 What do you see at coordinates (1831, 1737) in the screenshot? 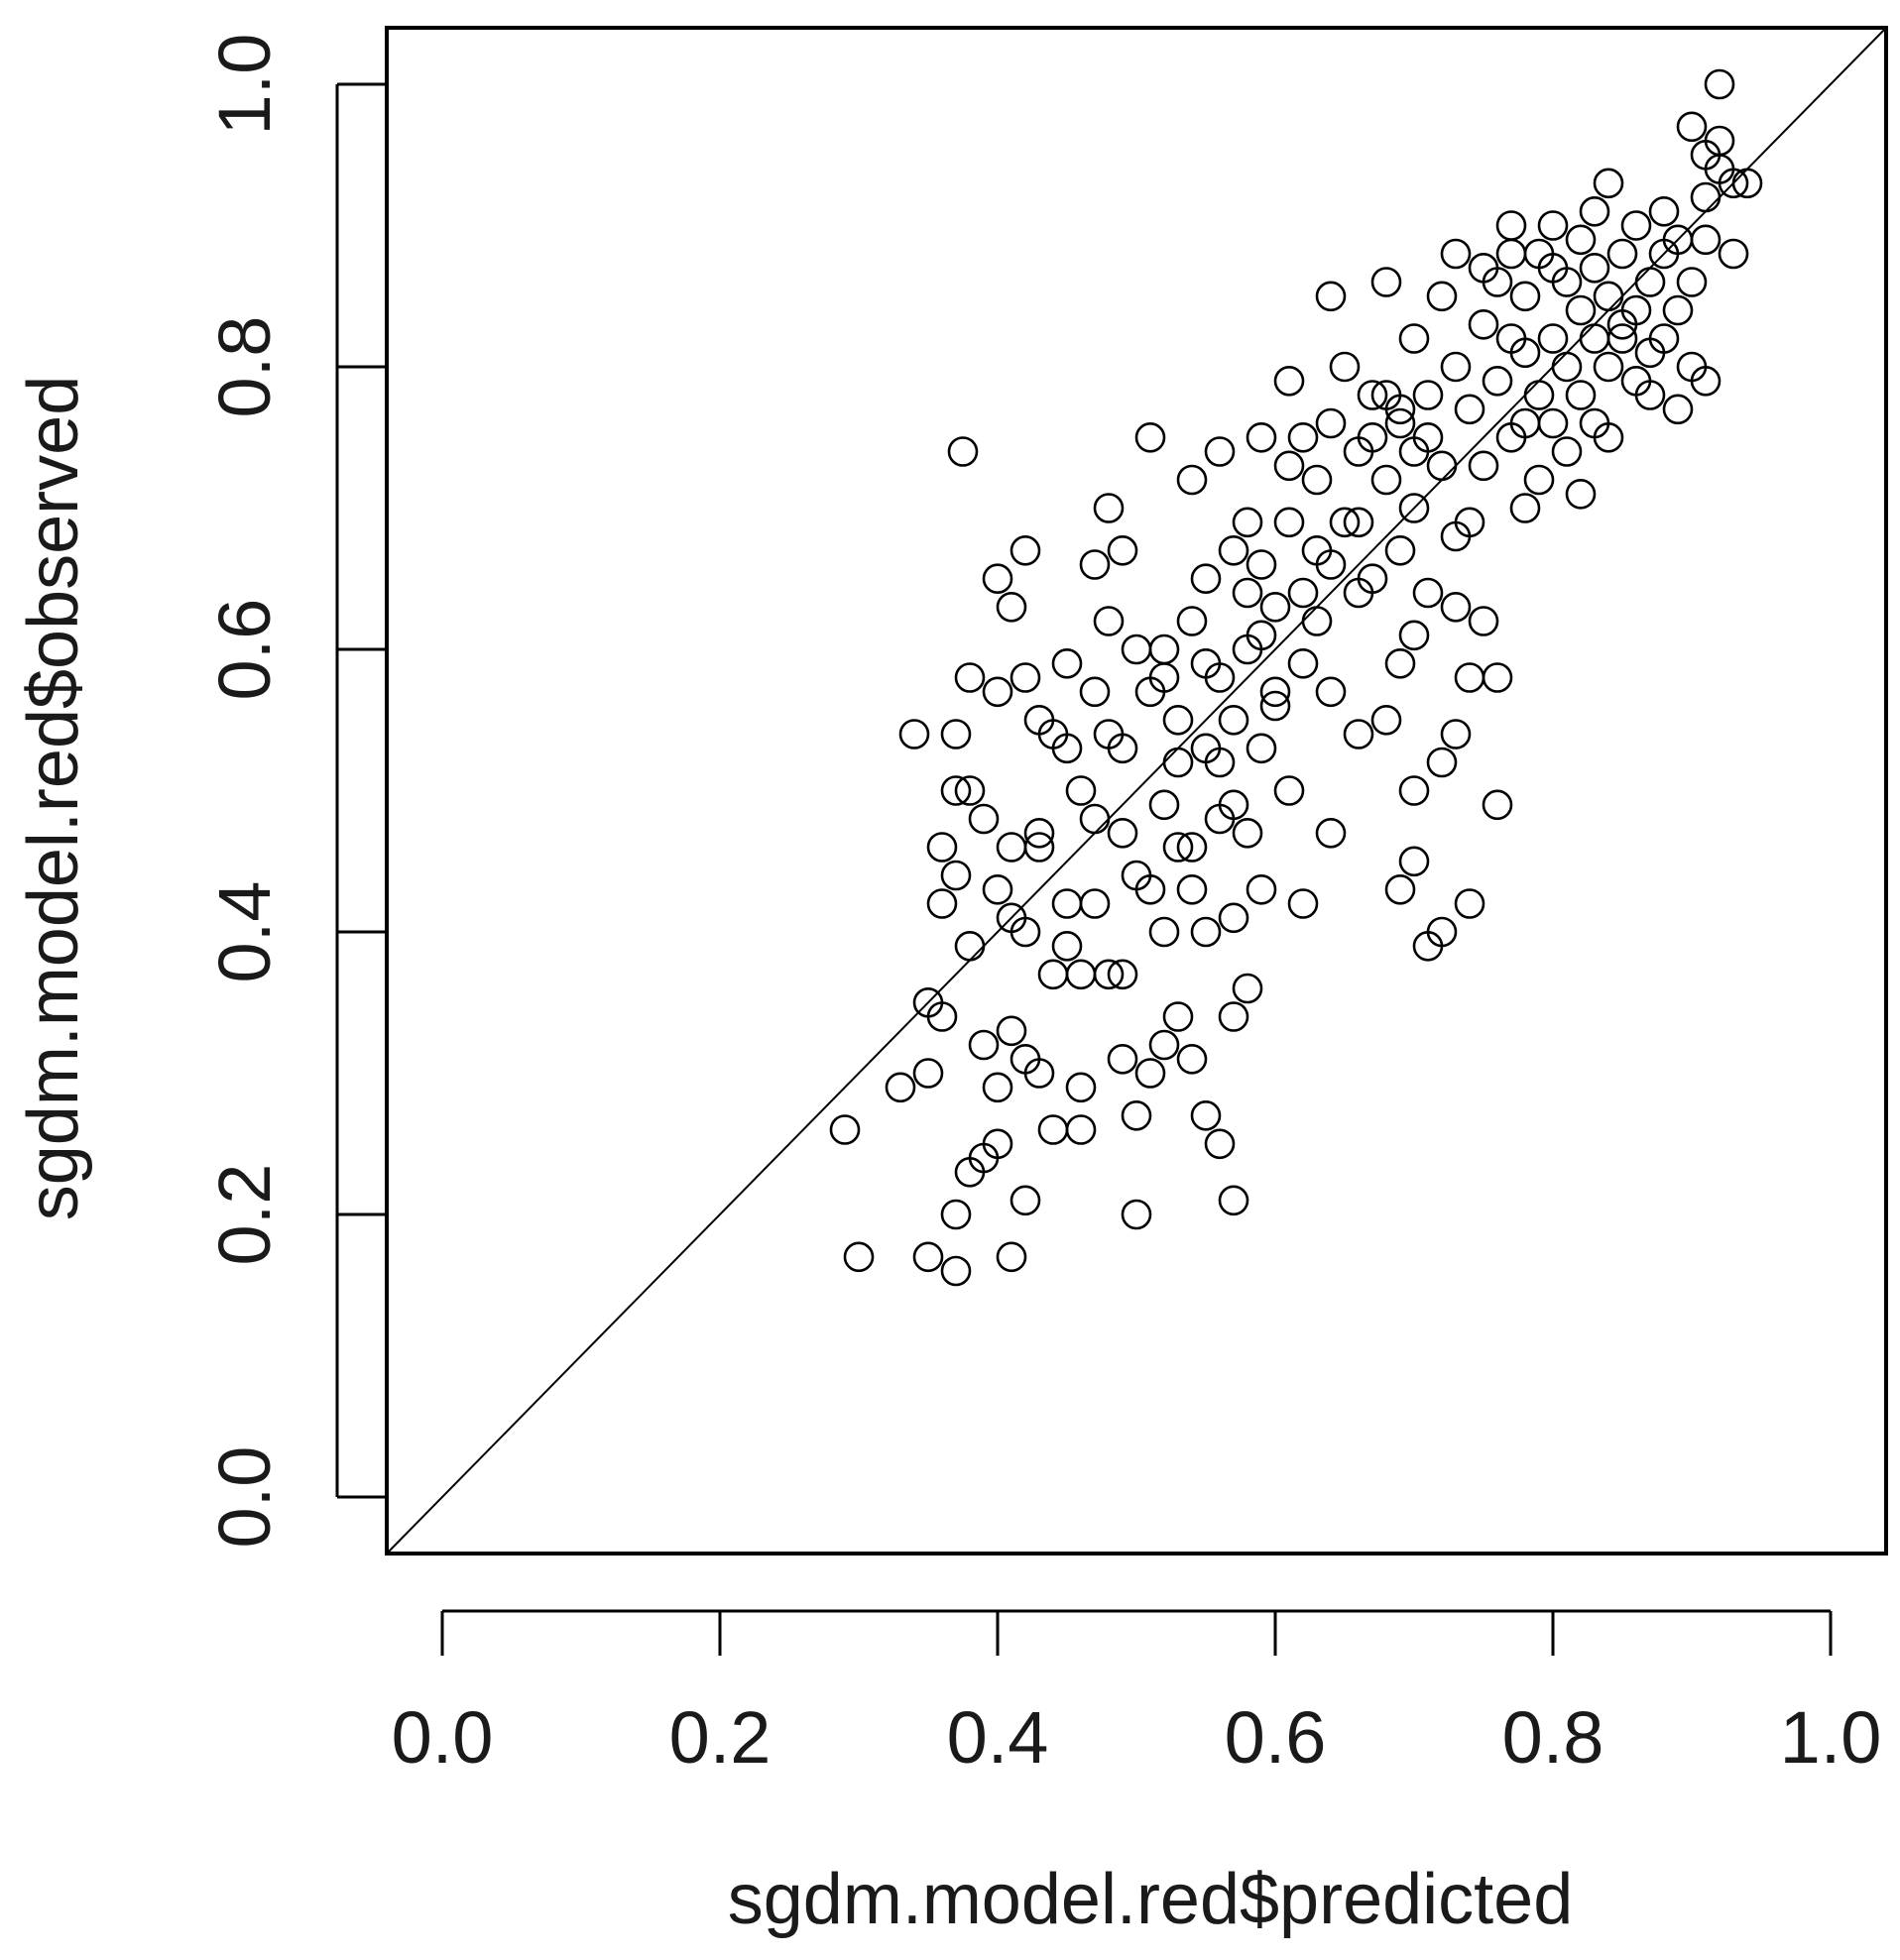
I see `x-tick-label: 1.0` at bounding box center [1831, 1737].